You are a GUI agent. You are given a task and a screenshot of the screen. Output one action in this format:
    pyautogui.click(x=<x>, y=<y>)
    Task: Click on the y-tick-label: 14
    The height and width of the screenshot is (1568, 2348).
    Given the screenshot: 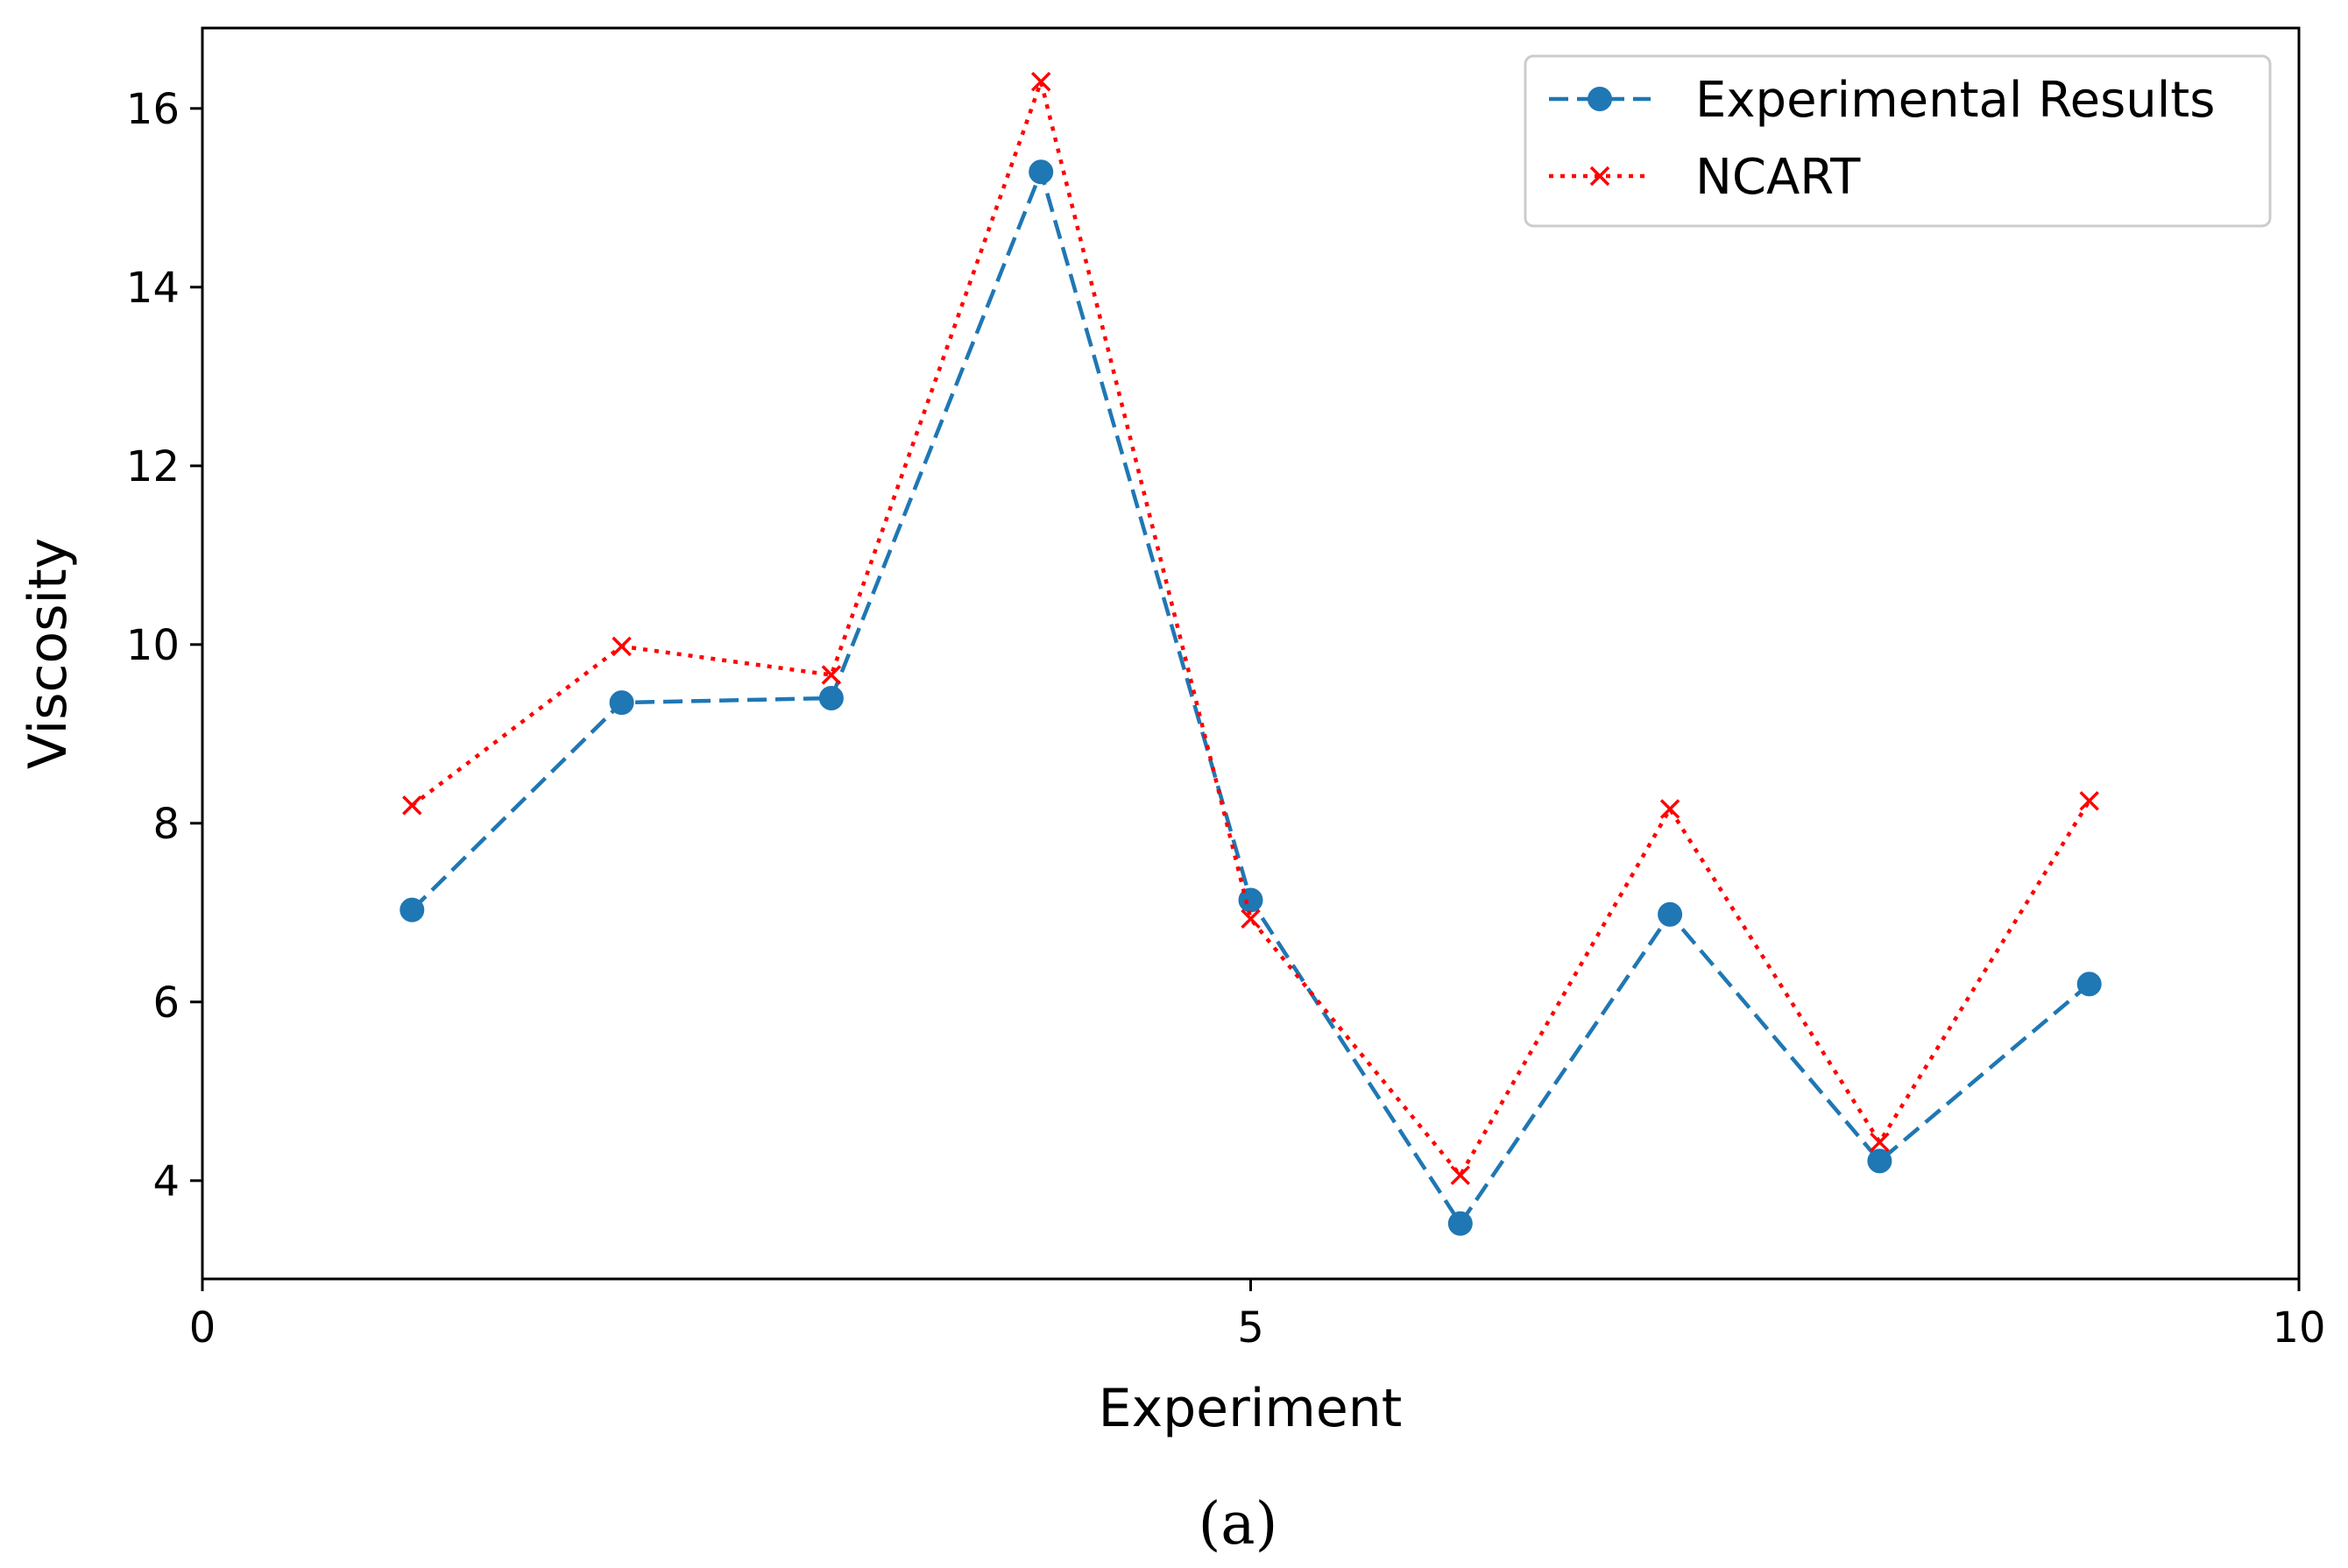 What is the action you would take?
    pyautogui.click(x=153, y=288)
    